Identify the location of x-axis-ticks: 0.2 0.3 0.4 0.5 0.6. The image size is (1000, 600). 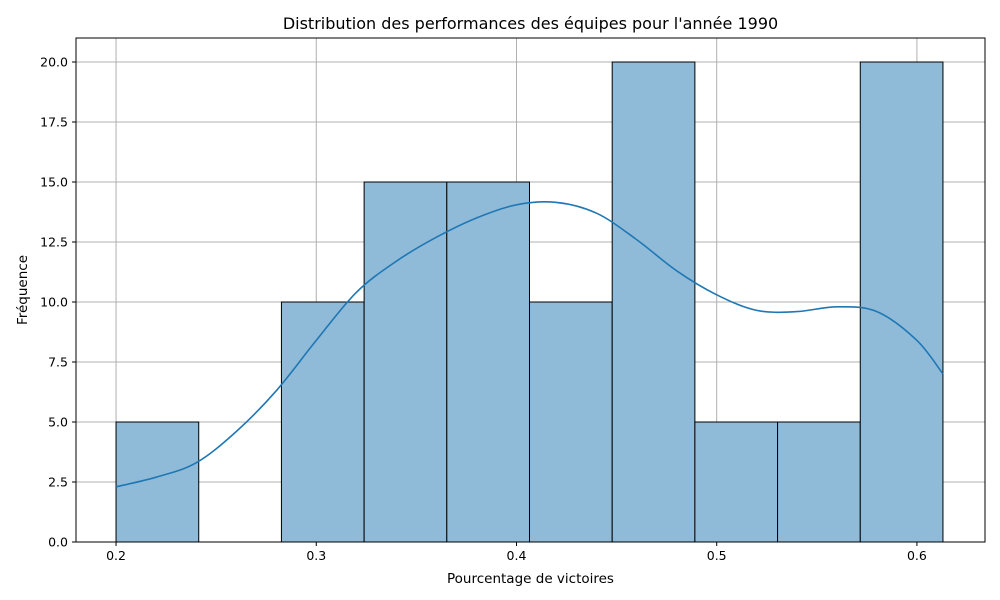
(516, 552).